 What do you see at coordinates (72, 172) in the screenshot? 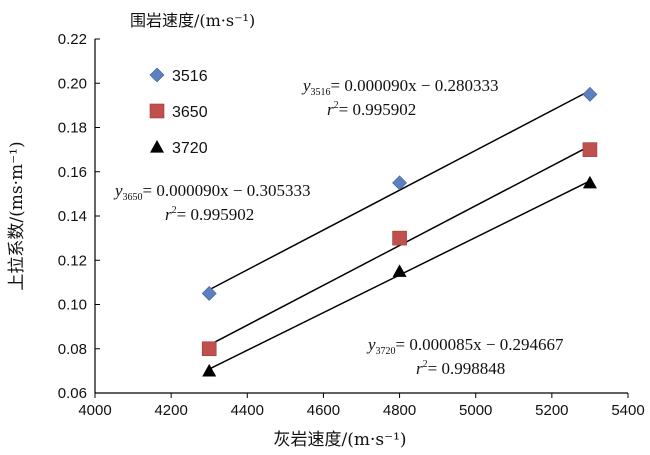
I see `y-tick-label: 0.16` at bounding box center [72, 172].